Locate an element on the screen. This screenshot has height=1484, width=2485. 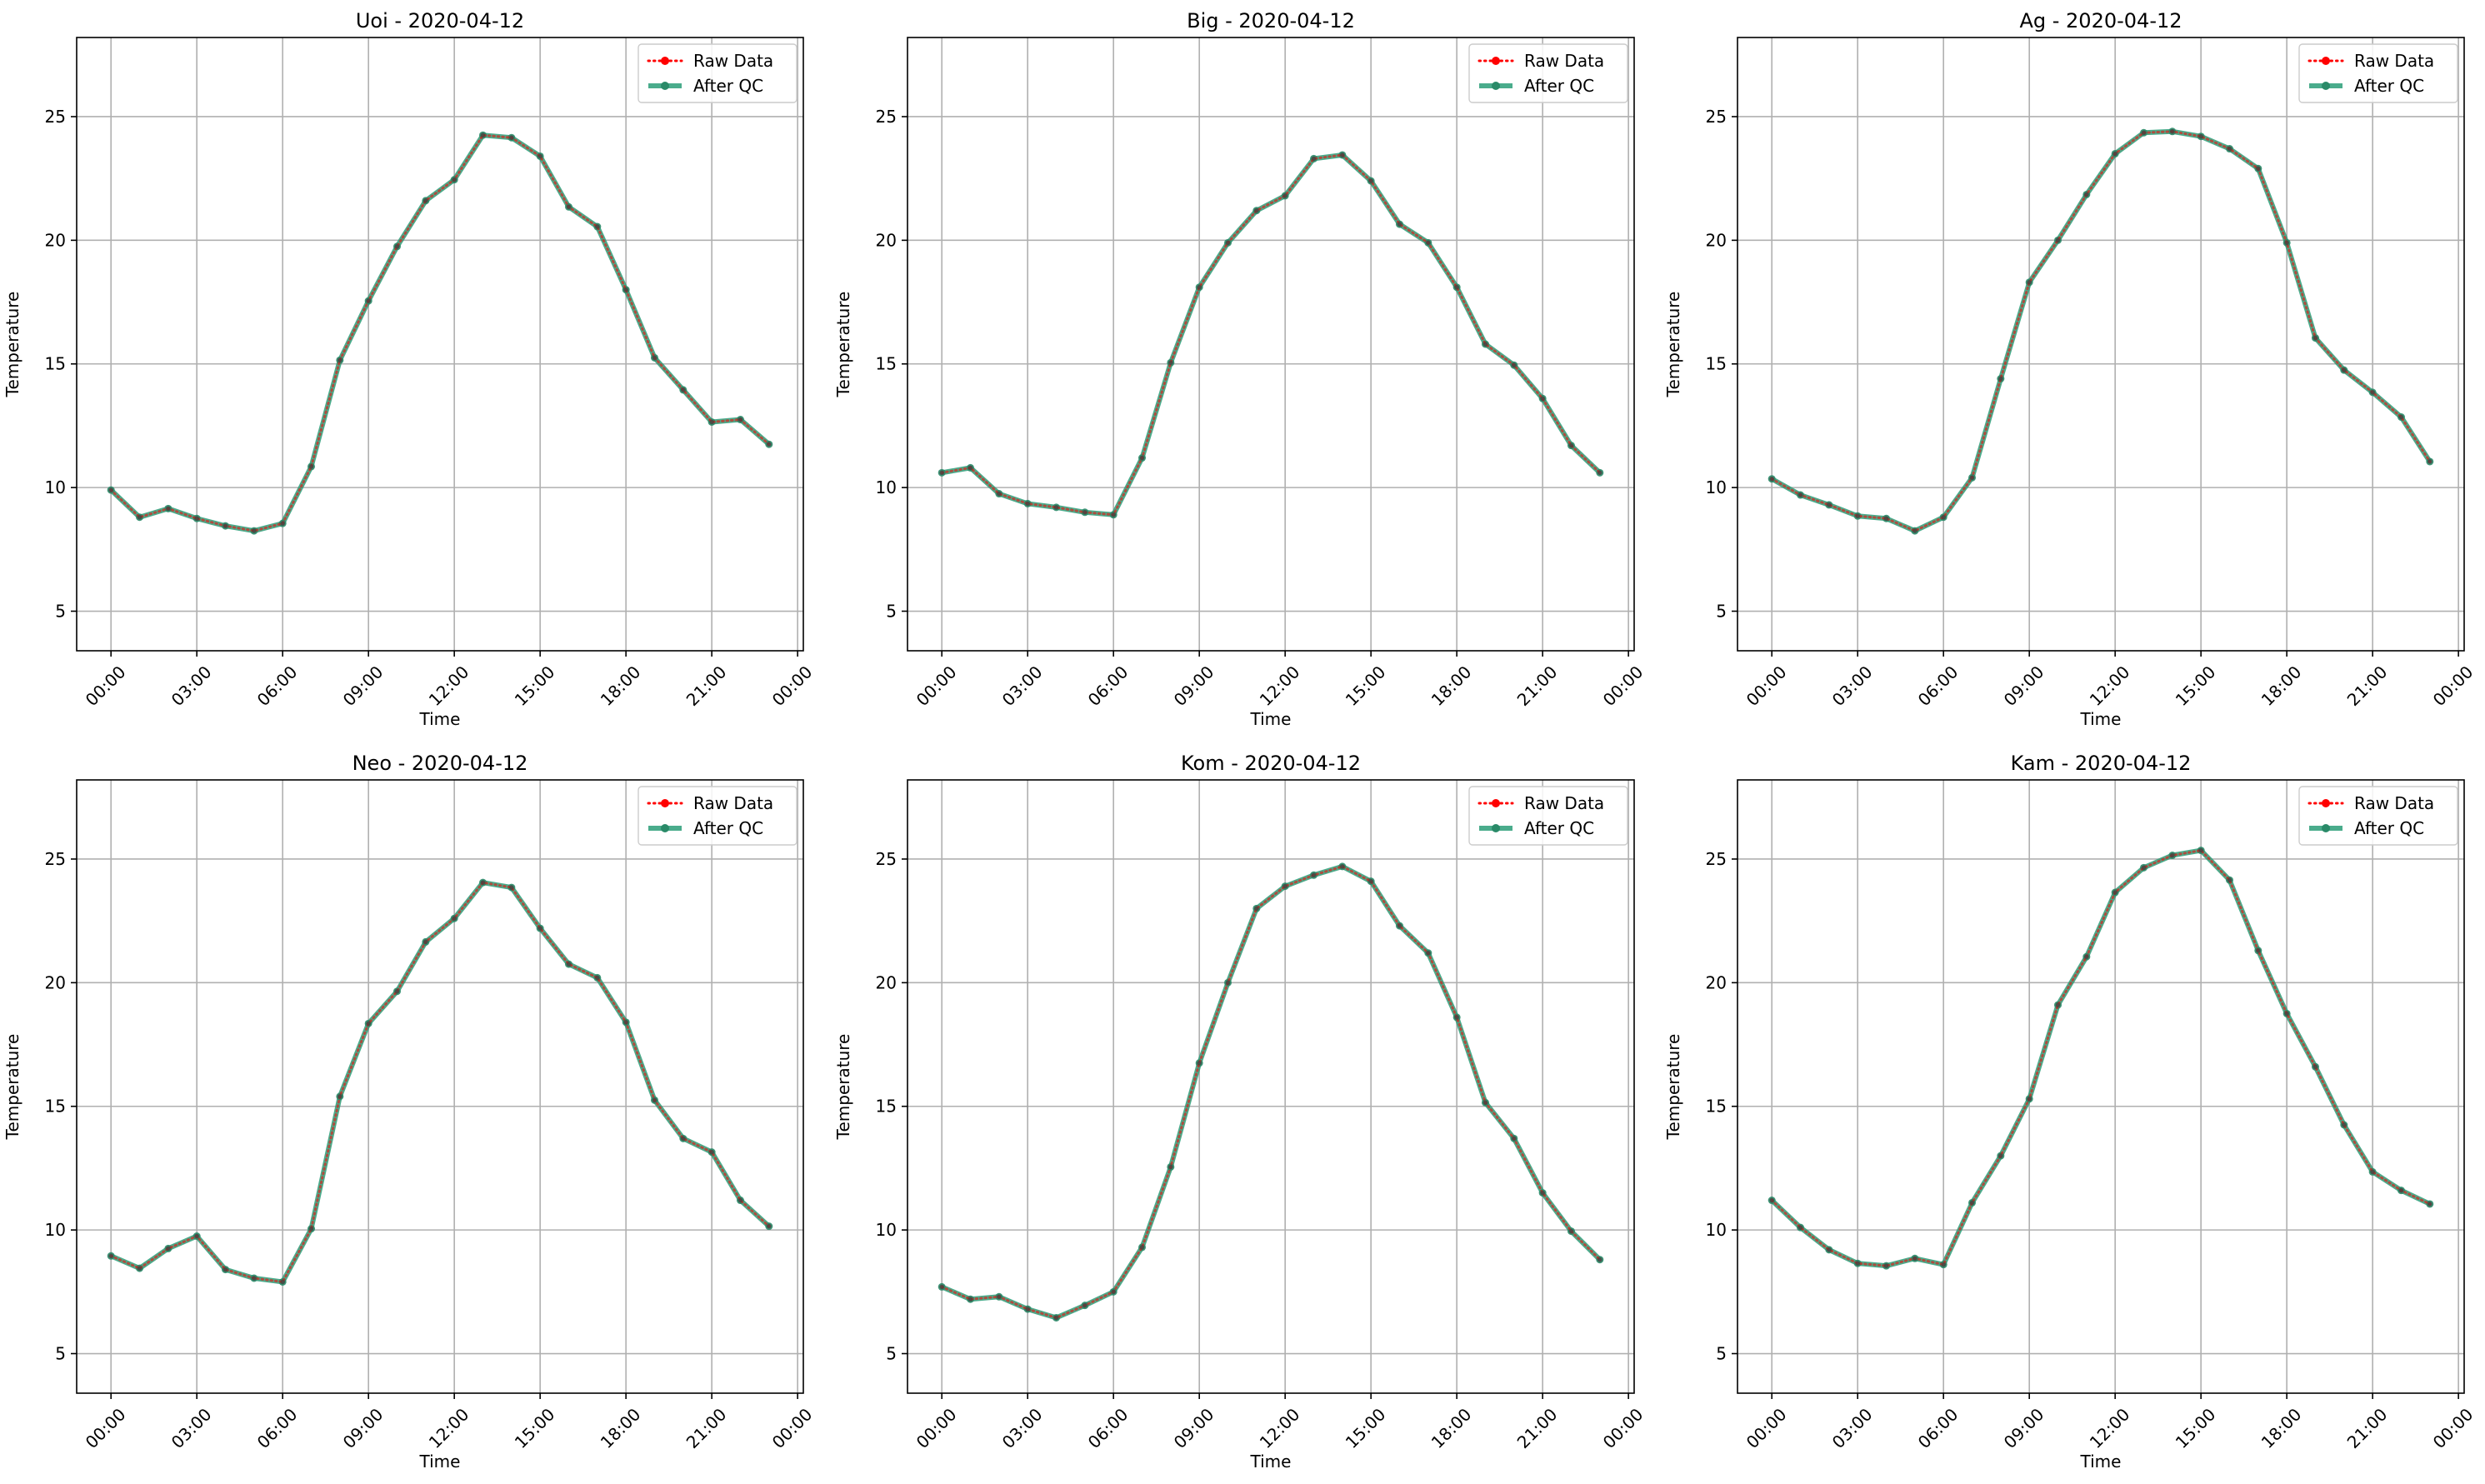
plot-area is located at coordinates (1271, 1086).